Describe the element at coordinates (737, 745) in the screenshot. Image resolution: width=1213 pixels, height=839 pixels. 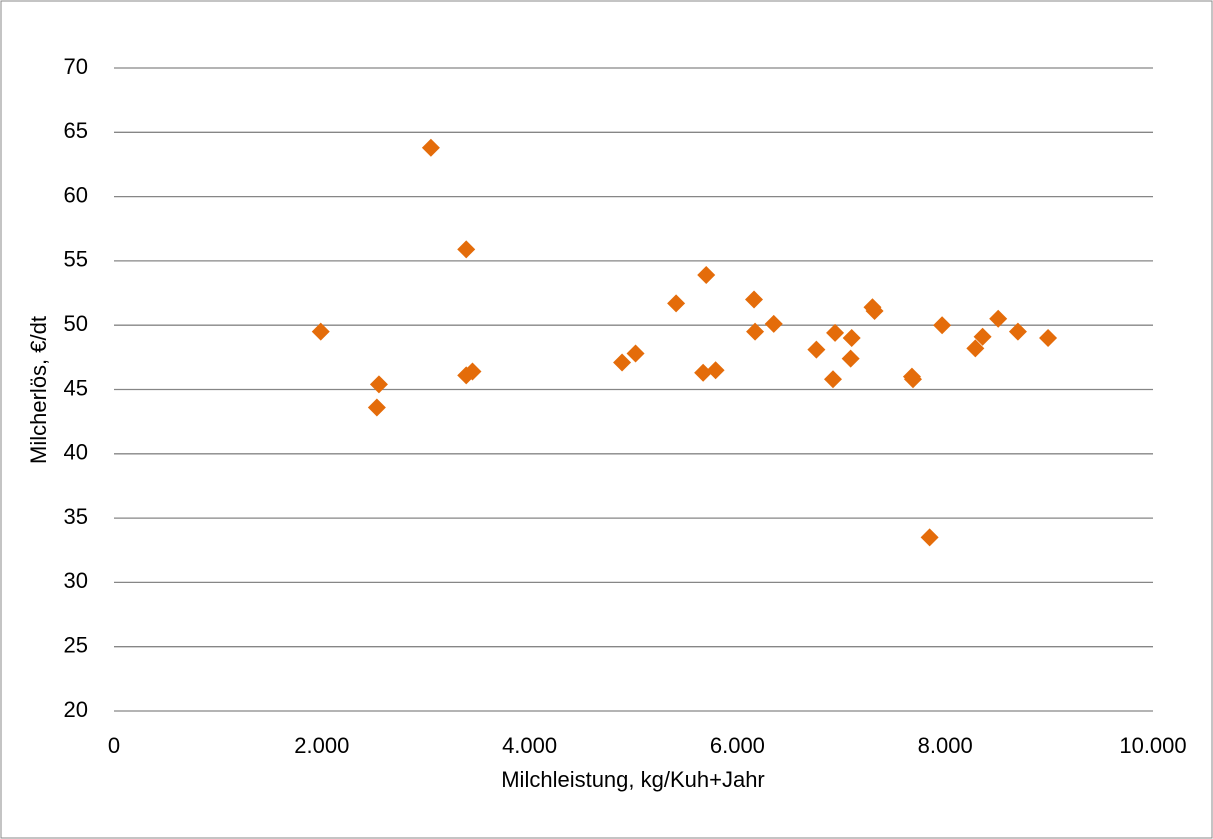
I see `x-tick-label: 6.000` at that location.